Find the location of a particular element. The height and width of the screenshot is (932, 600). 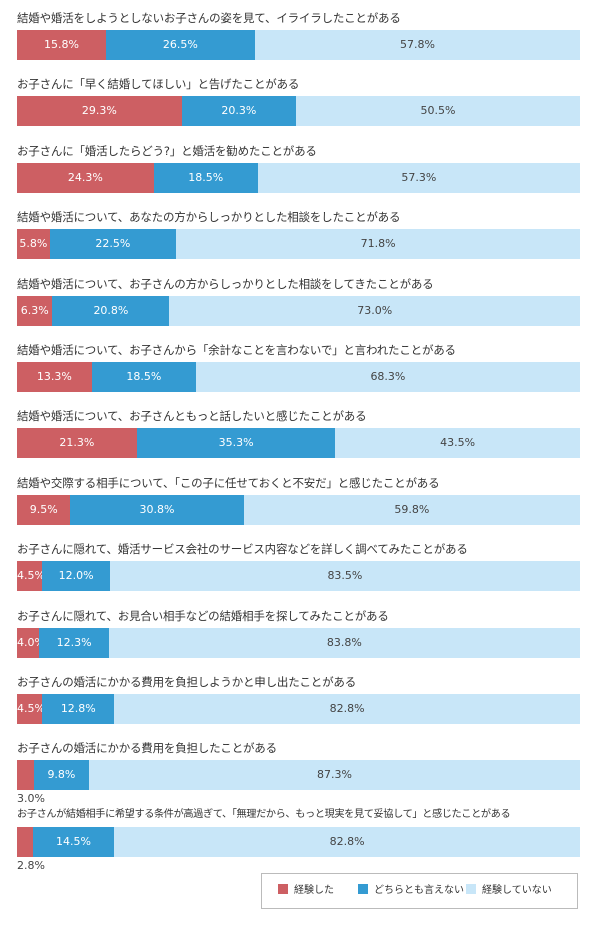

data-label: 87.3% is located at coordinates (334, 775).